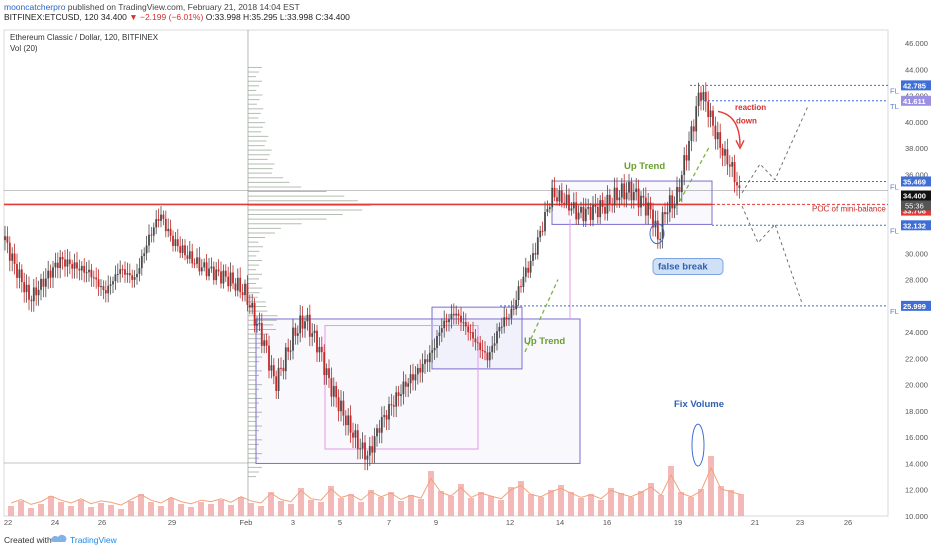 Image resolution: width=932 pixels, height=550 pixels. I want to click on y-tick-label: 20.000, so click(916, 385).